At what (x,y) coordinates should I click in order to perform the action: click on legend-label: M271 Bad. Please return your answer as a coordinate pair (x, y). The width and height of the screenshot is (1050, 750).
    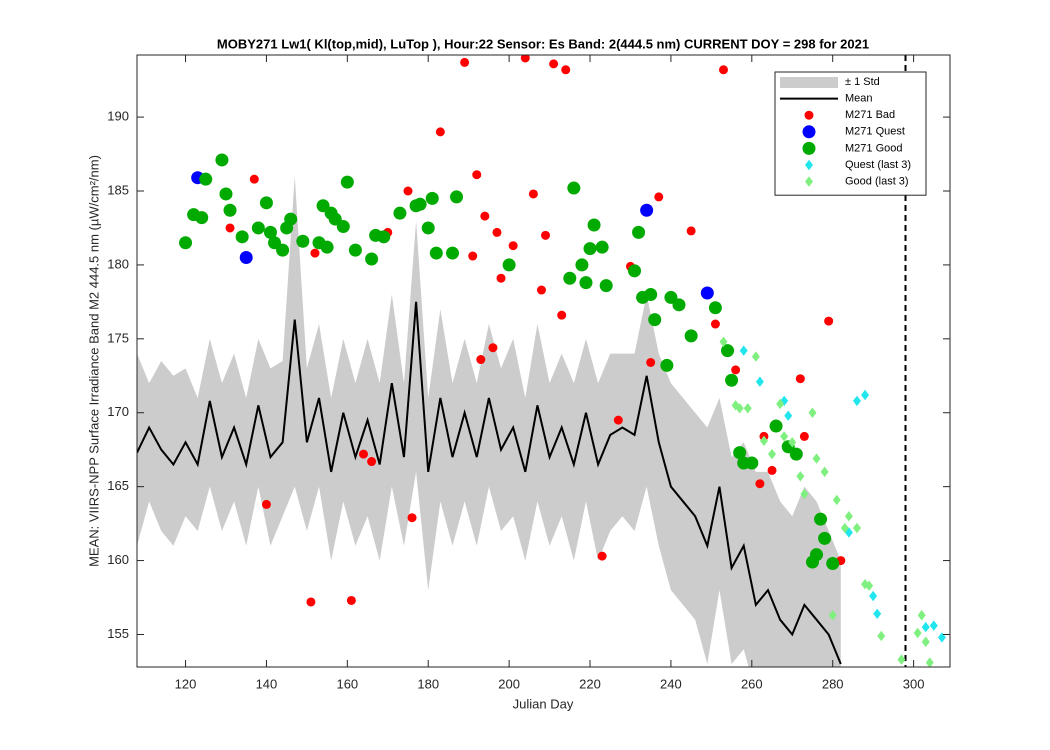
    Looking at the image, I should click on (870, 115).